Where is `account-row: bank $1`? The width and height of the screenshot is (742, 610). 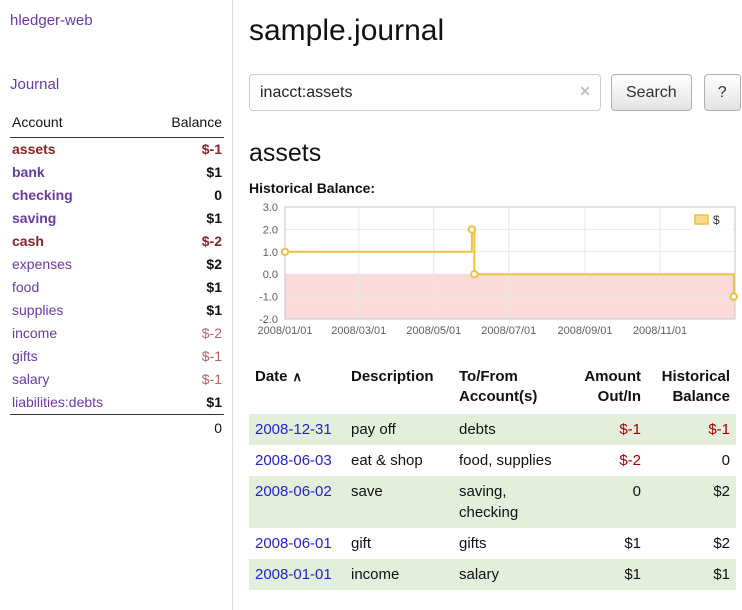
account-row: bank $1 is located at coordinates (117, 172).